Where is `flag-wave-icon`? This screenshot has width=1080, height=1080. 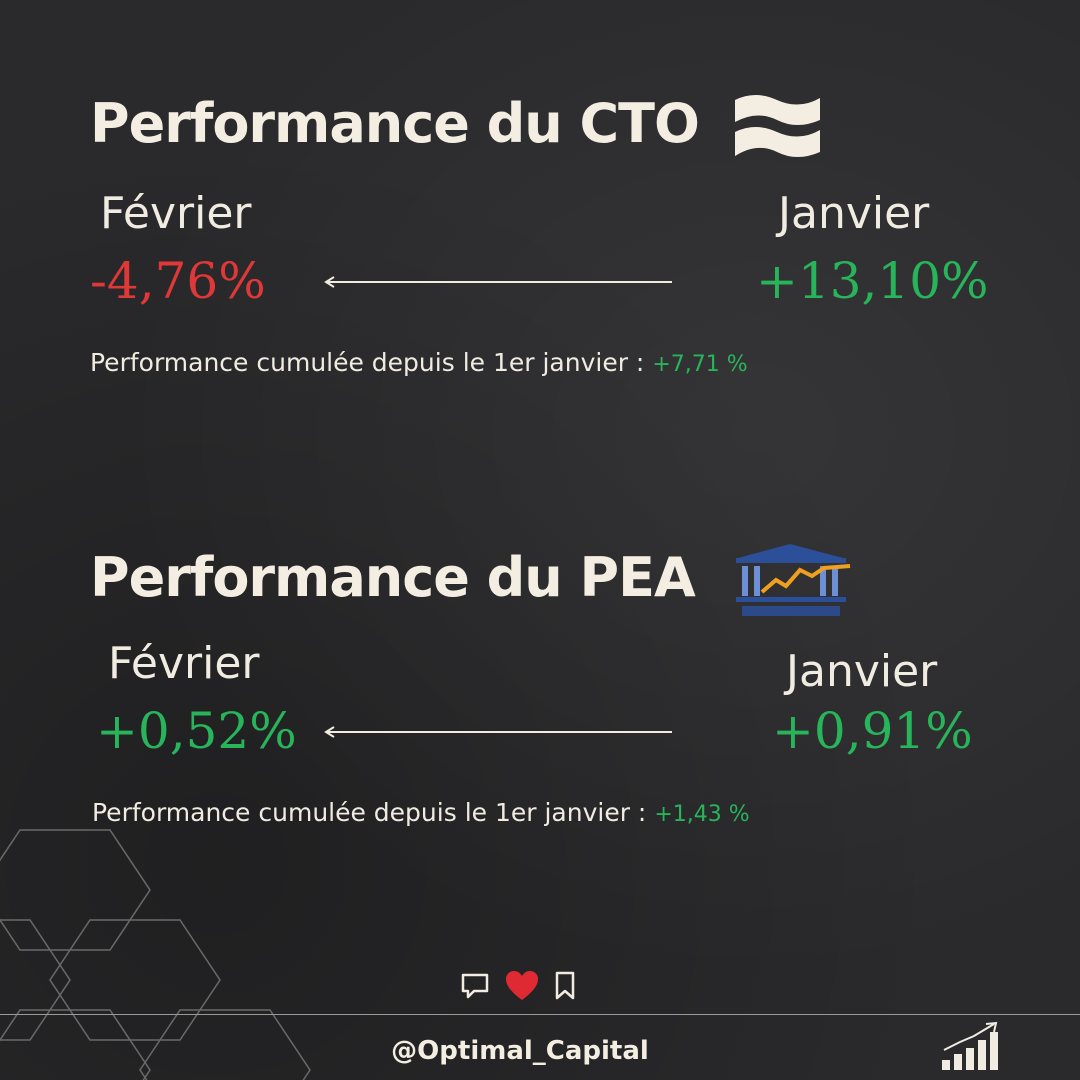
flag-wave-icon is located at coordinates (777, 126).